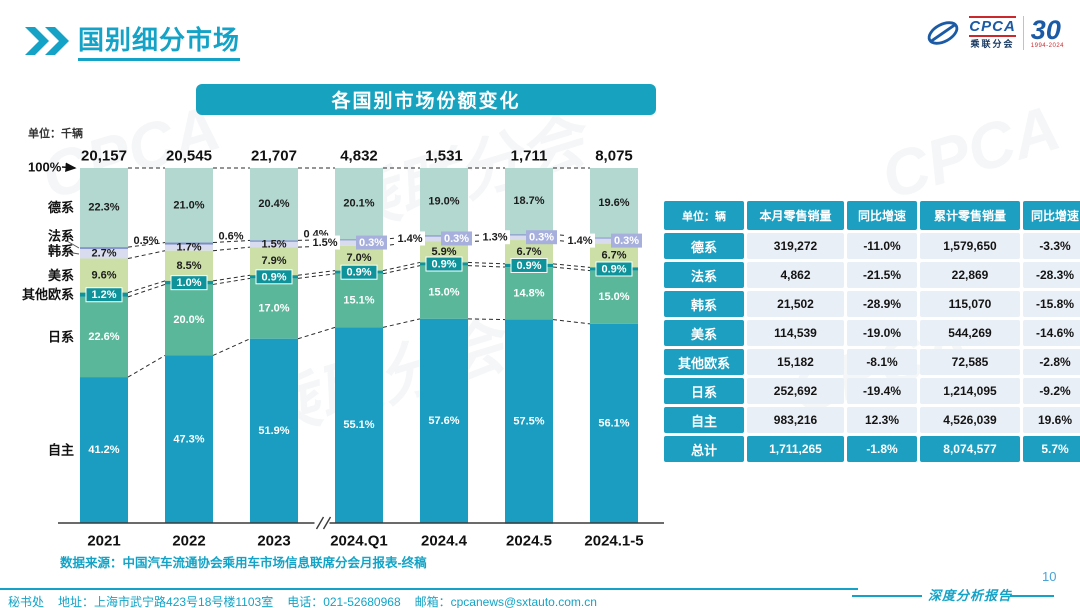  Describe the element at coordinates (61, 275) in the screenshot. I see `series-label: 美系` at that location.